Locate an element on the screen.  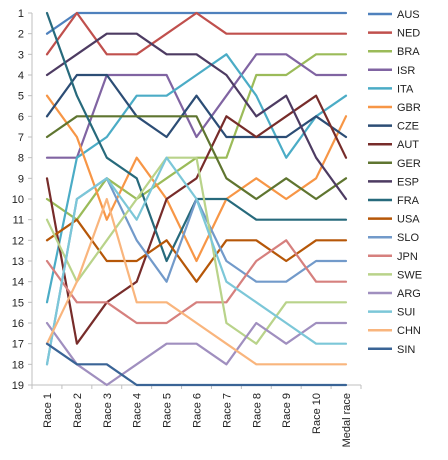
series-line-cze is located at coordinates (196, 106).